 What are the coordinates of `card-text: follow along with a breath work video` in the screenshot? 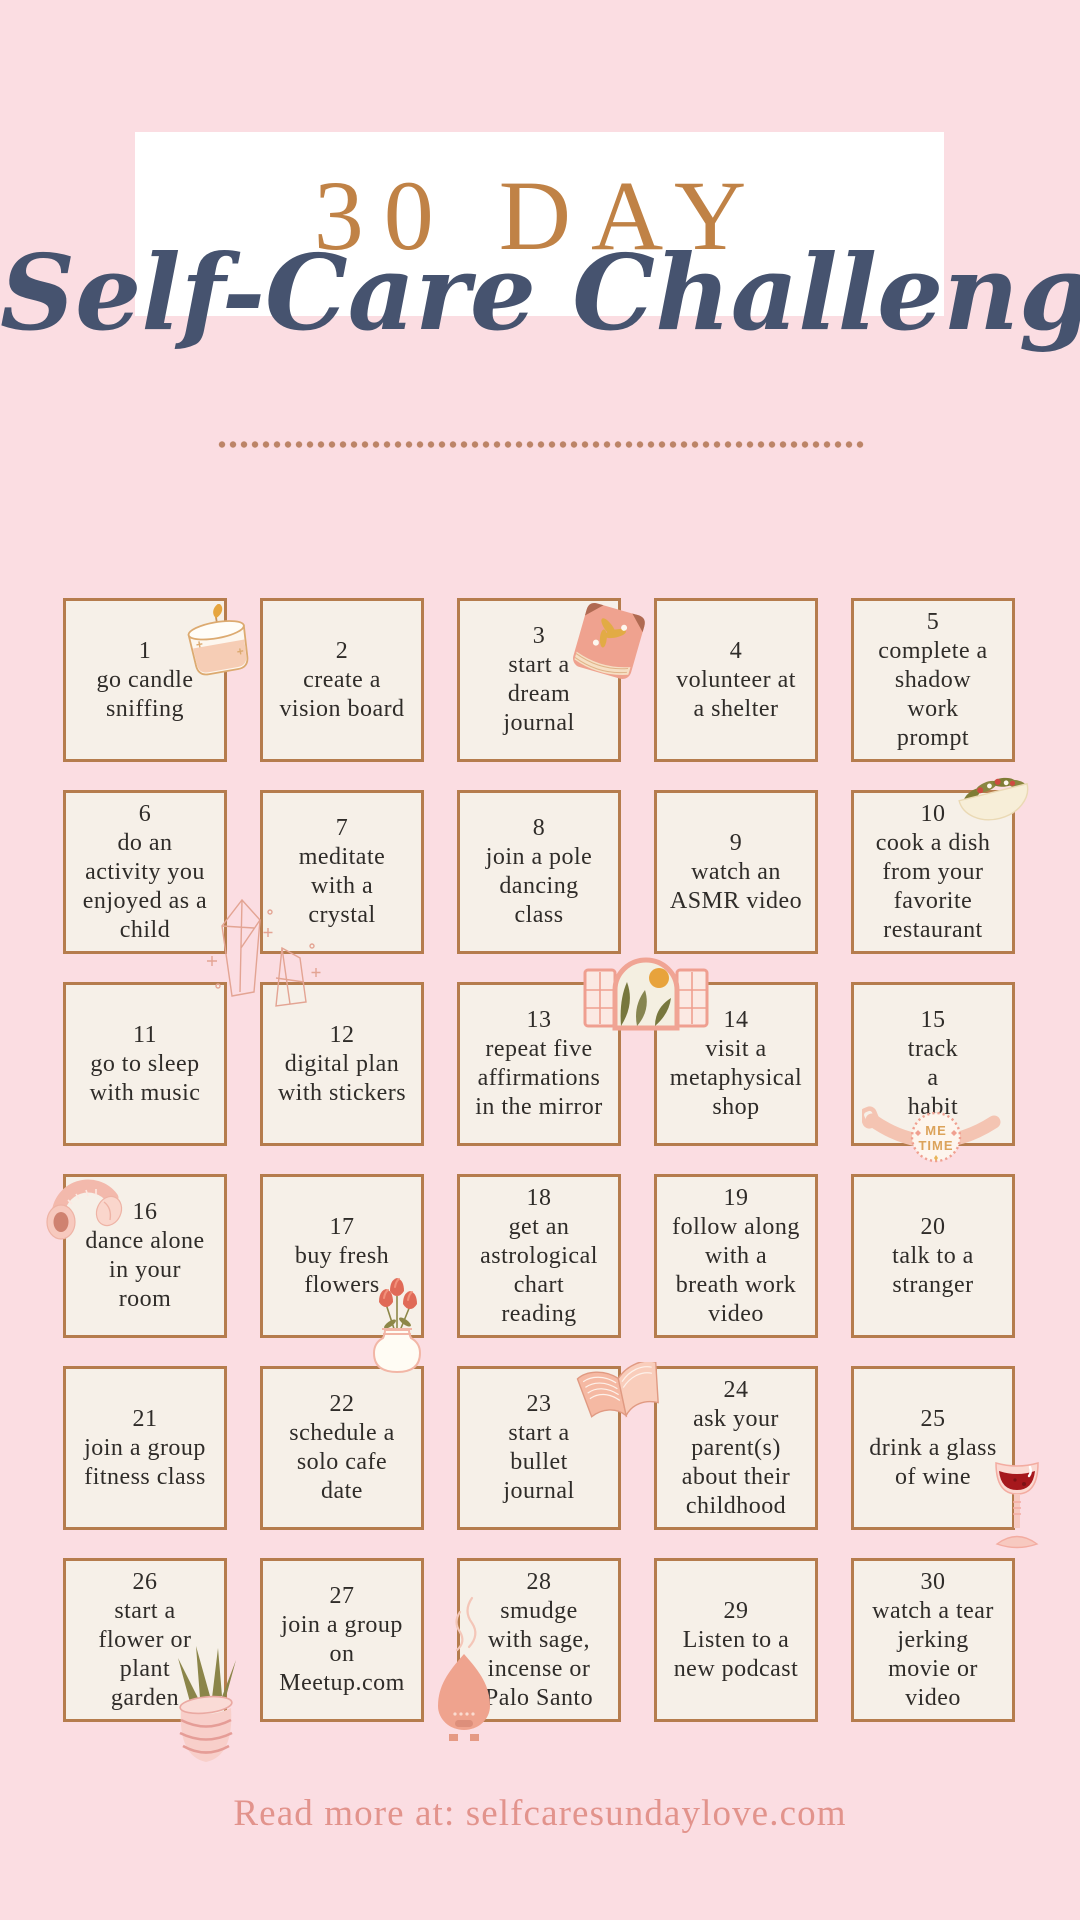 It's located at (736, 1270).